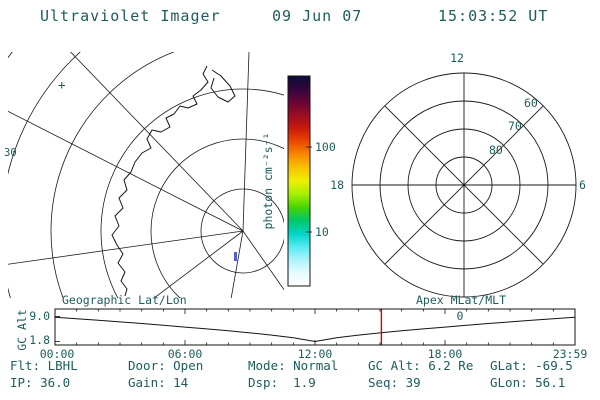  I want to click on app-title: Ultraviolet Imager, so click(130, 16).